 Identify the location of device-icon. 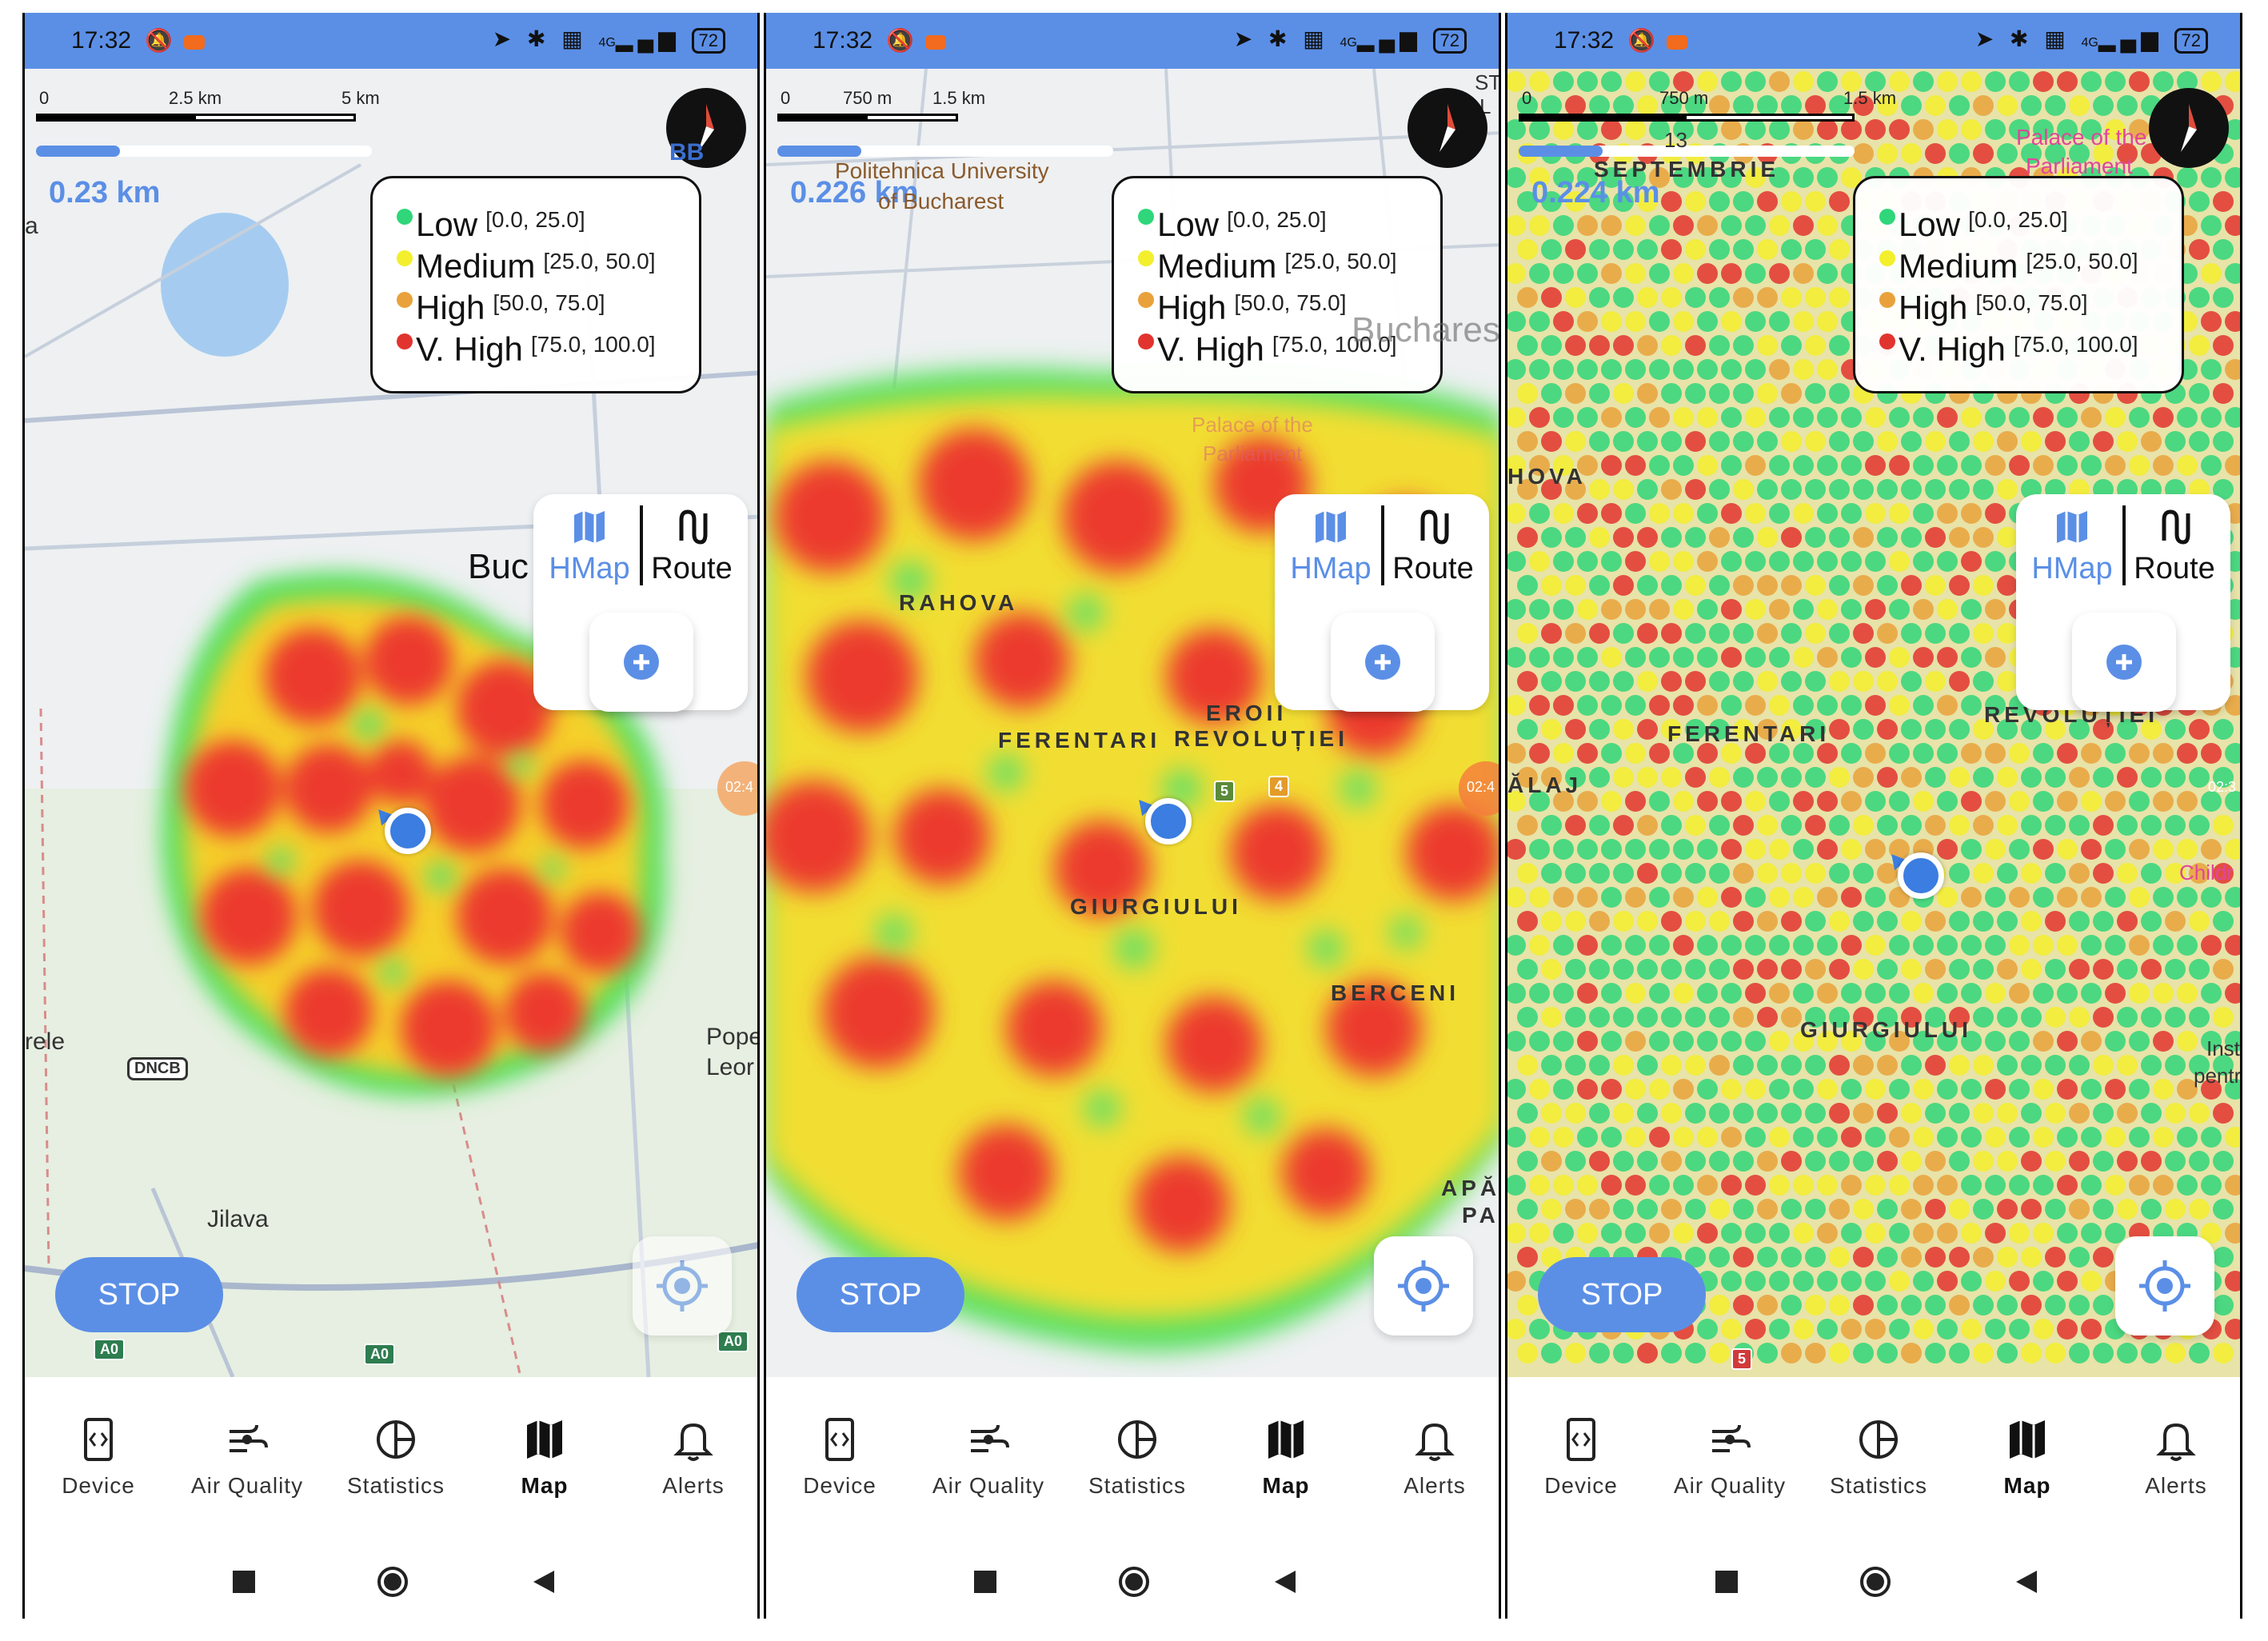
(98, 1439).